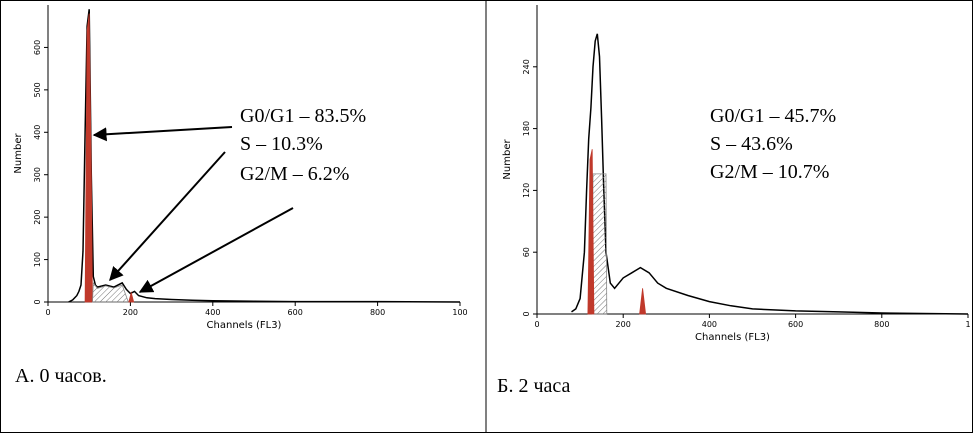  I want to click on y-tick-label: 180, so click(526, 128).